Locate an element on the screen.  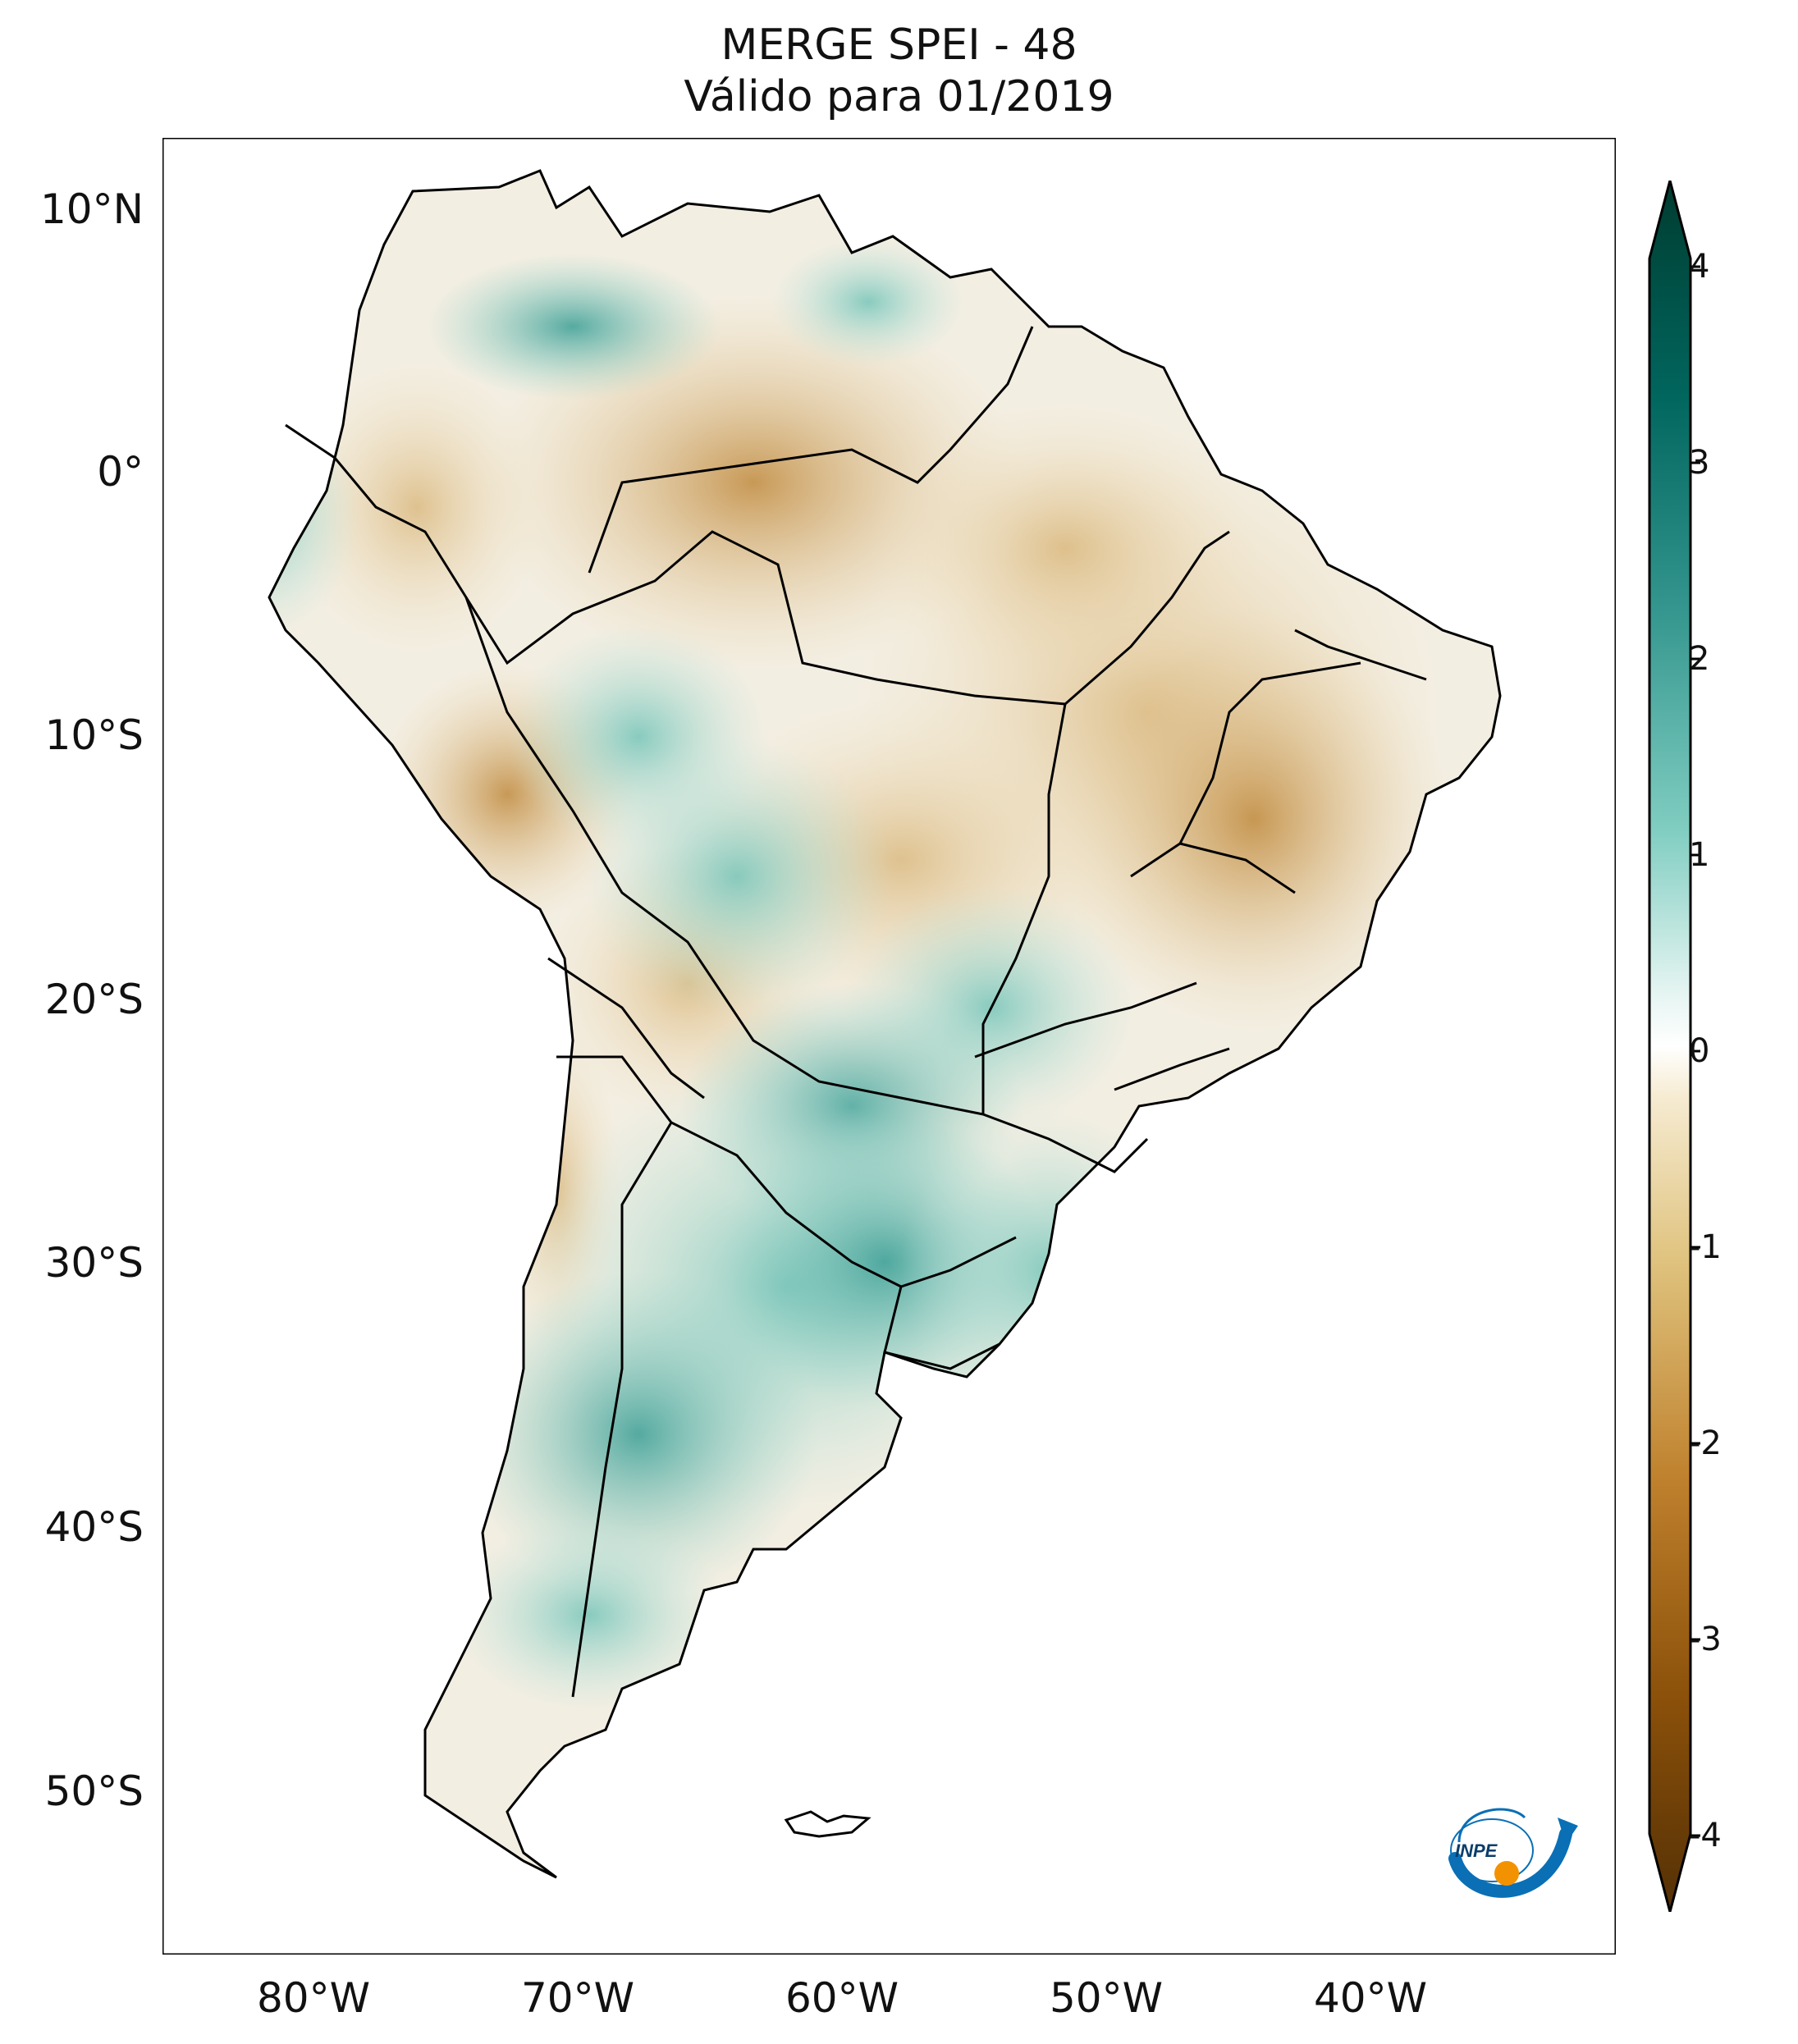
colorbar-tick-label: -1 is located at coordinates (1705, 1247).